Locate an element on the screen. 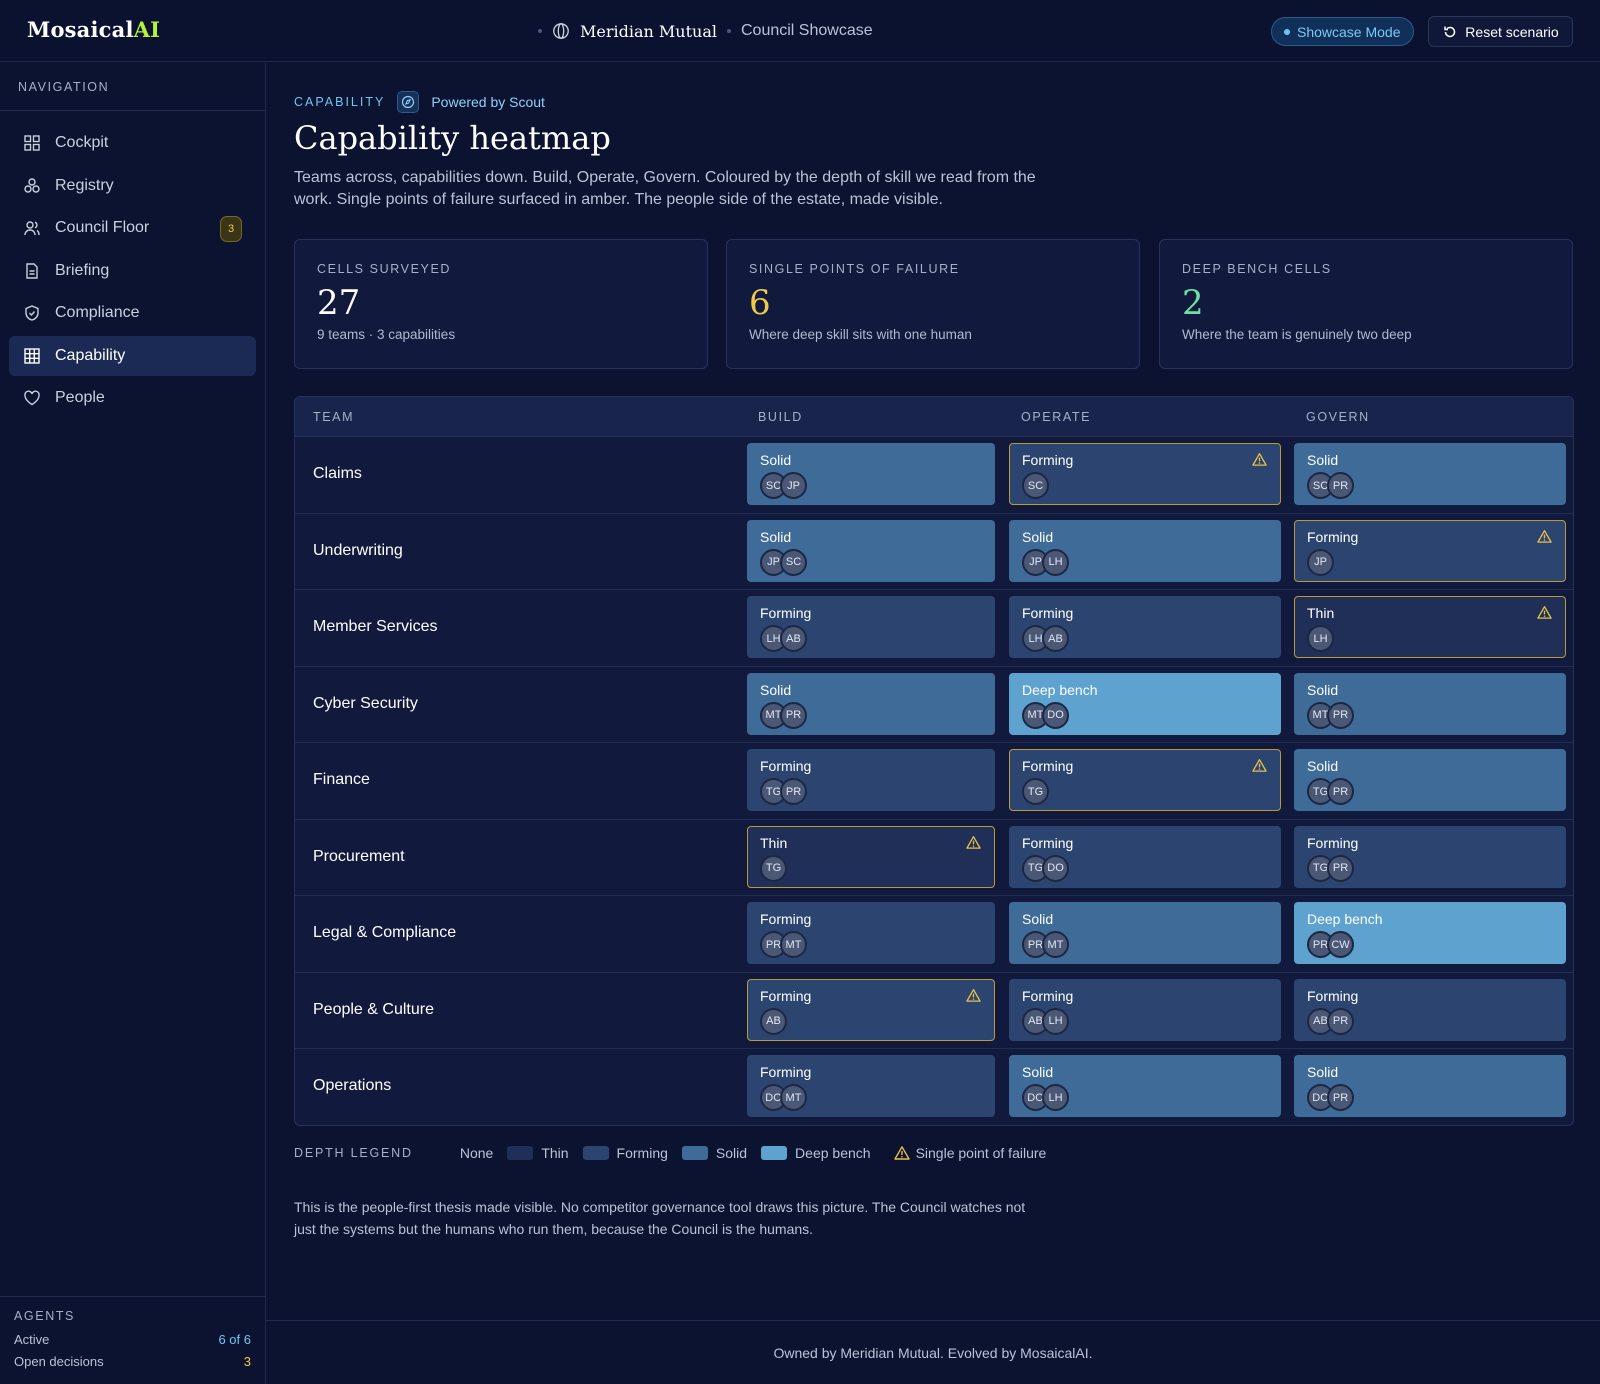  page-context: Council Showcase is located at coordinates (806, 30).